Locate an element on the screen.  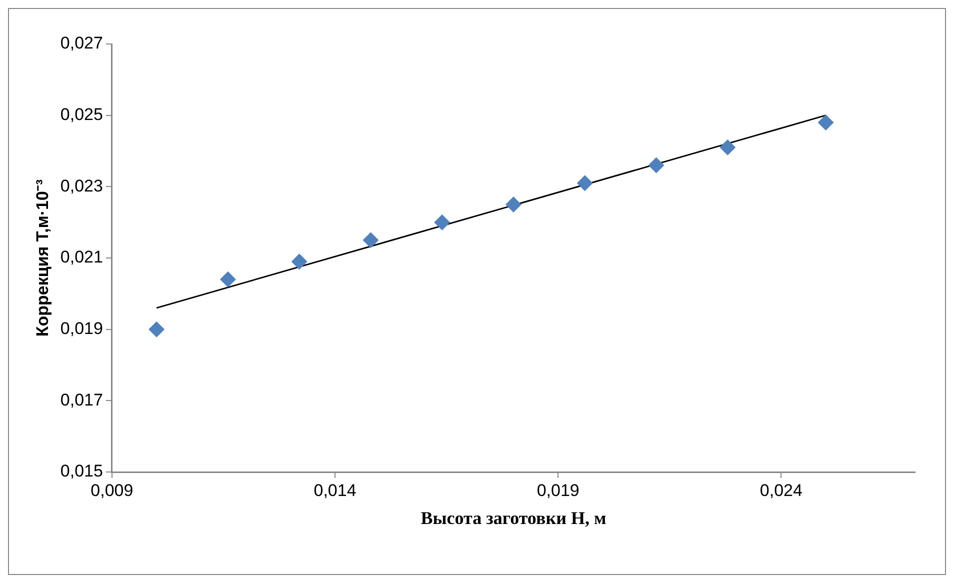
y-axis-title: Коррекция Т,м·10⁻³ is located at coordinates (42, 258).